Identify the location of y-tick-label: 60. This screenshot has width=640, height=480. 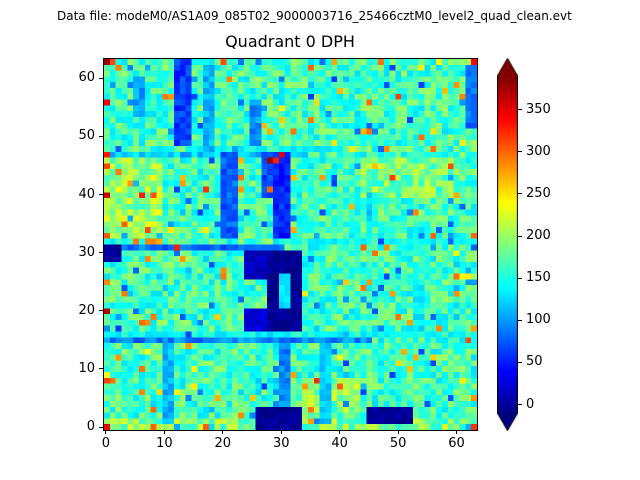
(86, 78).